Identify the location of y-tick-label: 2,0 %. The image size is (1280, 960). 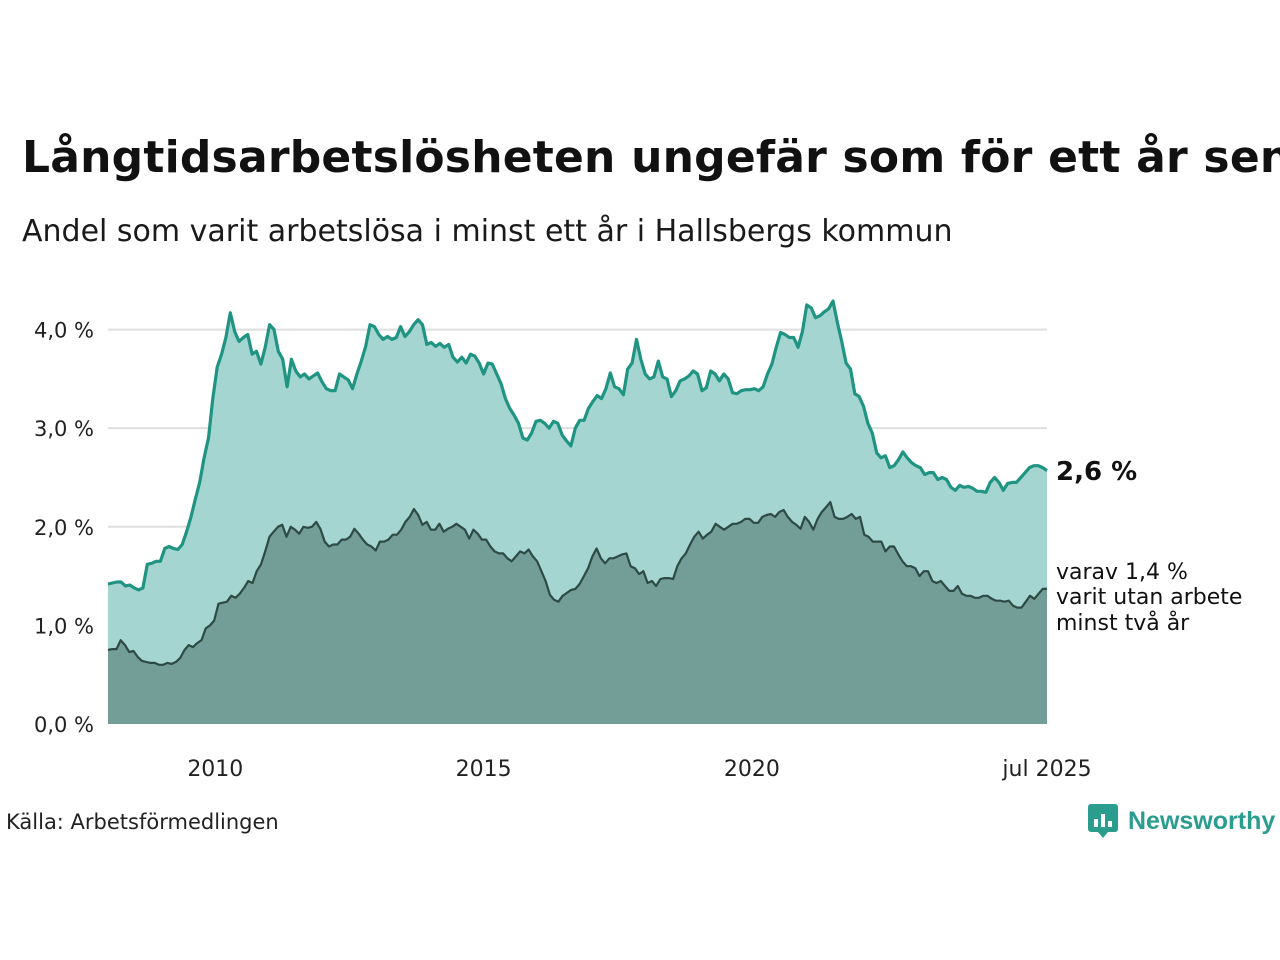
(64, 528).